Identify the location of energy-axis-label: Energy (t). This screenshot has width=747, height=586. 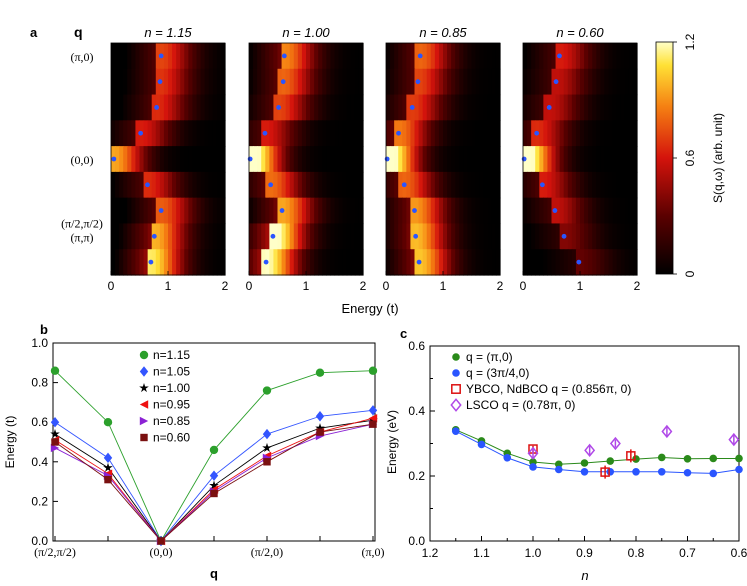
(369, 308).